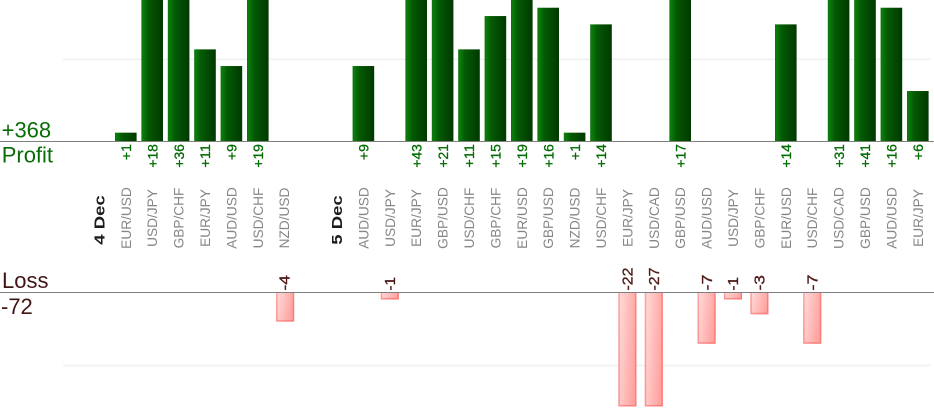 The width and height of the screenshot is (934, 420). I want to click on svg-text: +15, so click(497, 156).